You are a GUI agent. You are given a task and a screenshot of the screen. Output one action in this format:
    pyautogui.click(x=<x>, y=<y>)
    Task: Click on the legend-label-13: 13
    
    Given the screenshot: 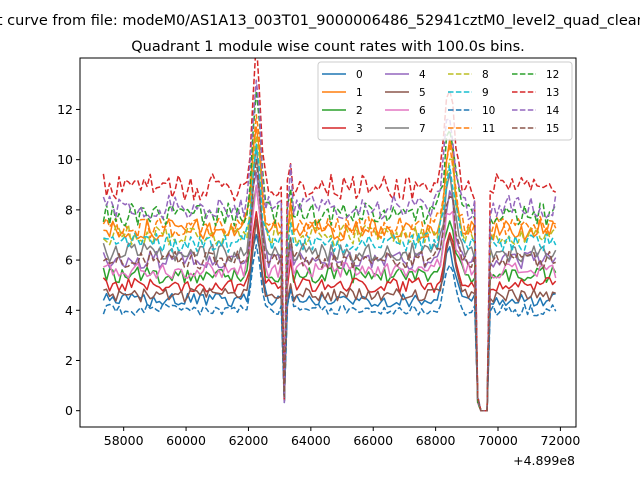 What is the action you would take?
    pyautogui.click(x=552, y=93)
    